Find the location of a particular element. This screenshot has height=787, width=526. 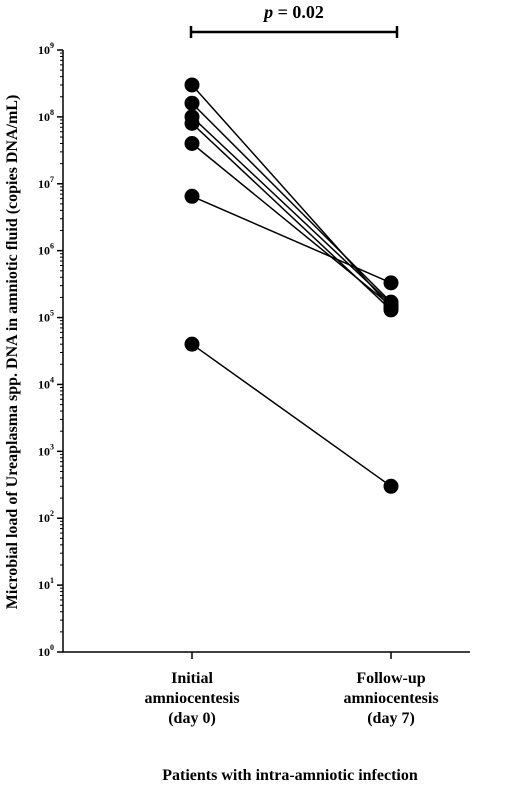

x-category-label: (day 0) is located at coordinates (192, 718).